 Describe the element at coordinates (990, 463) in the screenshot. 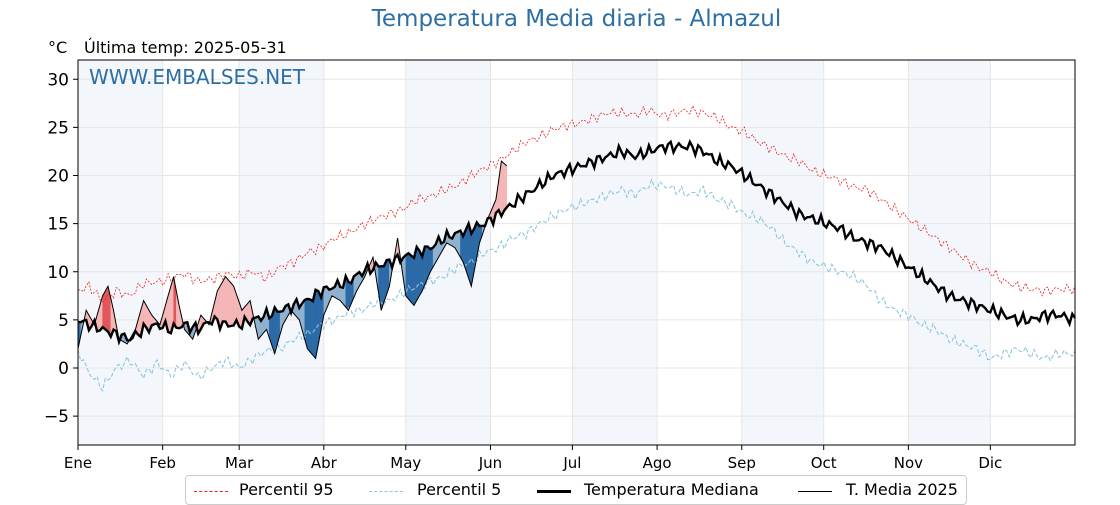

I see `x-tick-label: Dic` at that location.